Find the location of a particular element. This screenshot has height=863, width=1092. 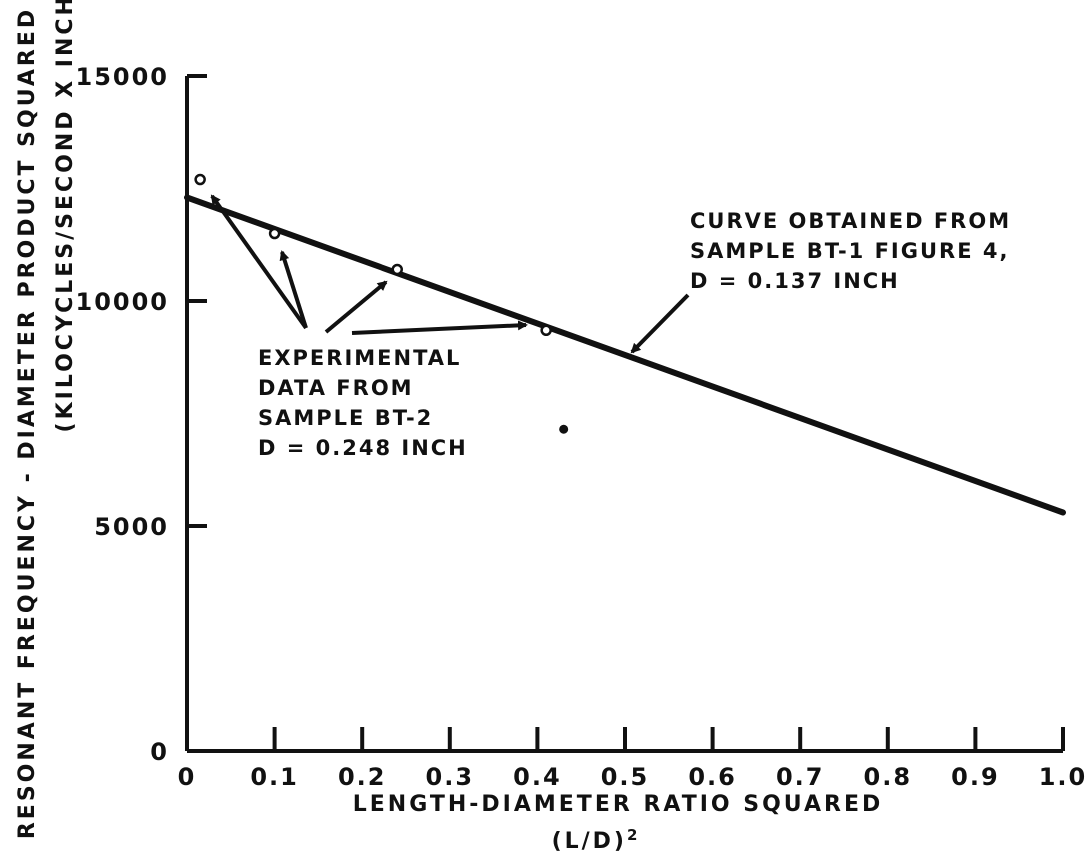

y-tick-label: 5000 is located at coordinates (131, 527).